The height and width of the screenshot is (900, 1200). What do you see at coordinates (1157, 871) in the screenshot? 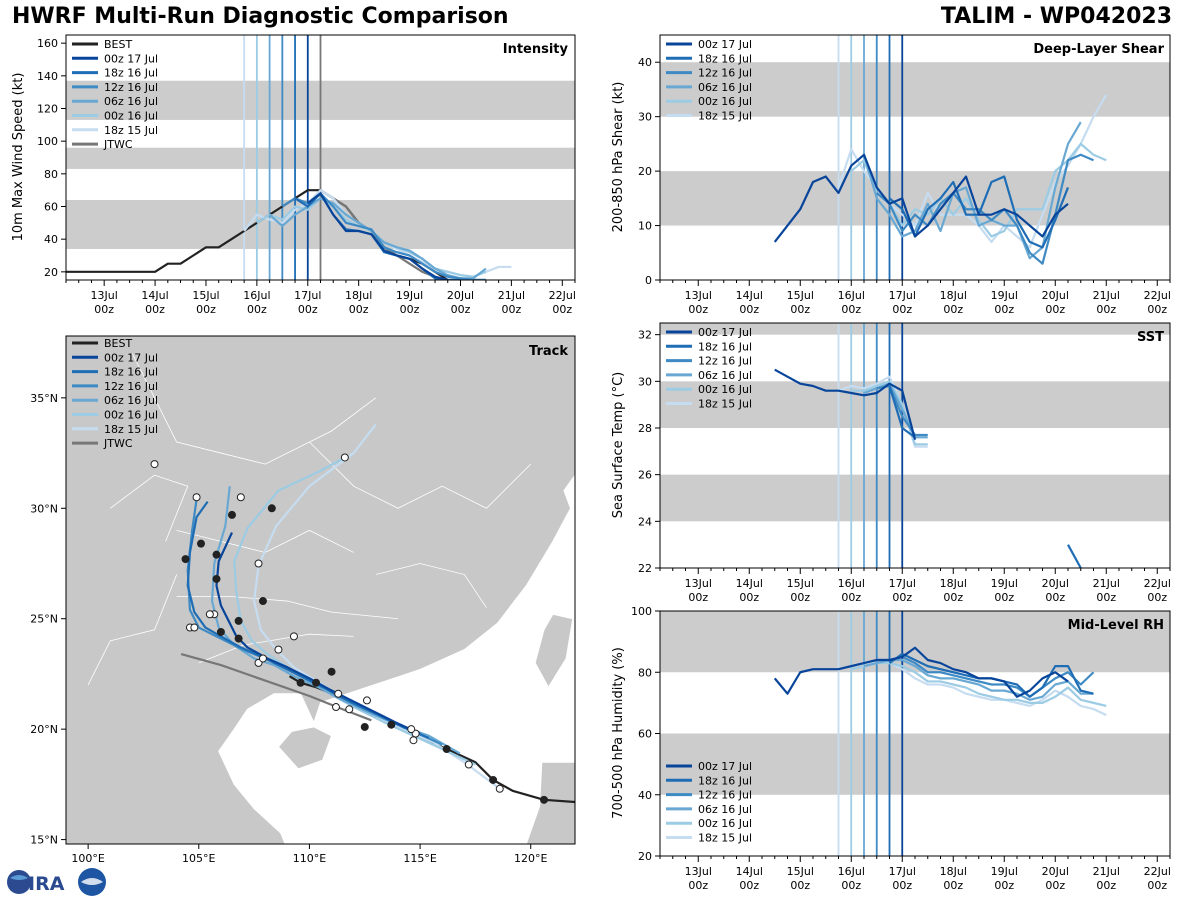
I see `x-tick-label-day: 22Jul` at bounding box center [1157, 871].